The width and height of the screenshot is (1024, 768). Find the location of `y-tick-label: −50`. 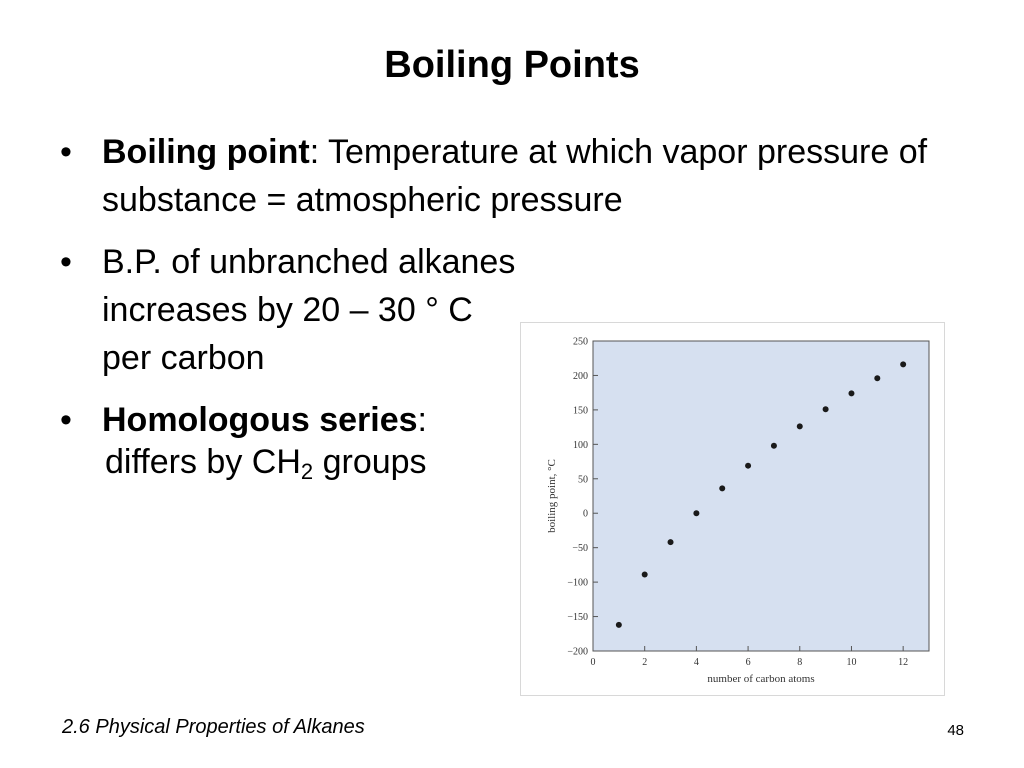

y-tick-label: −50 is located at coordinates (580, 548).